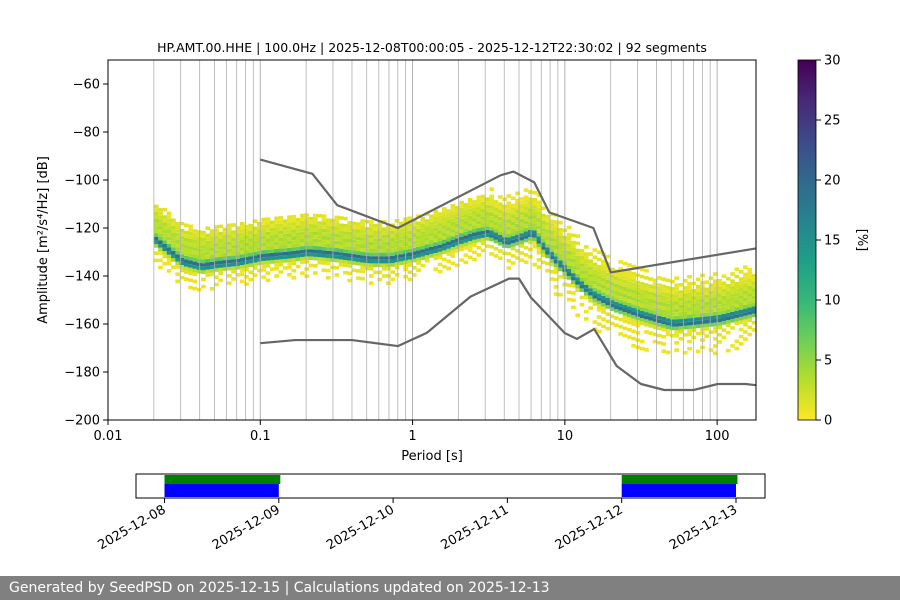 The image size is (900, 600). What do you see at coordinates (82, 277) in the screenshot?
I see `y-tick-label: −140` at bounding box center [82, 277].